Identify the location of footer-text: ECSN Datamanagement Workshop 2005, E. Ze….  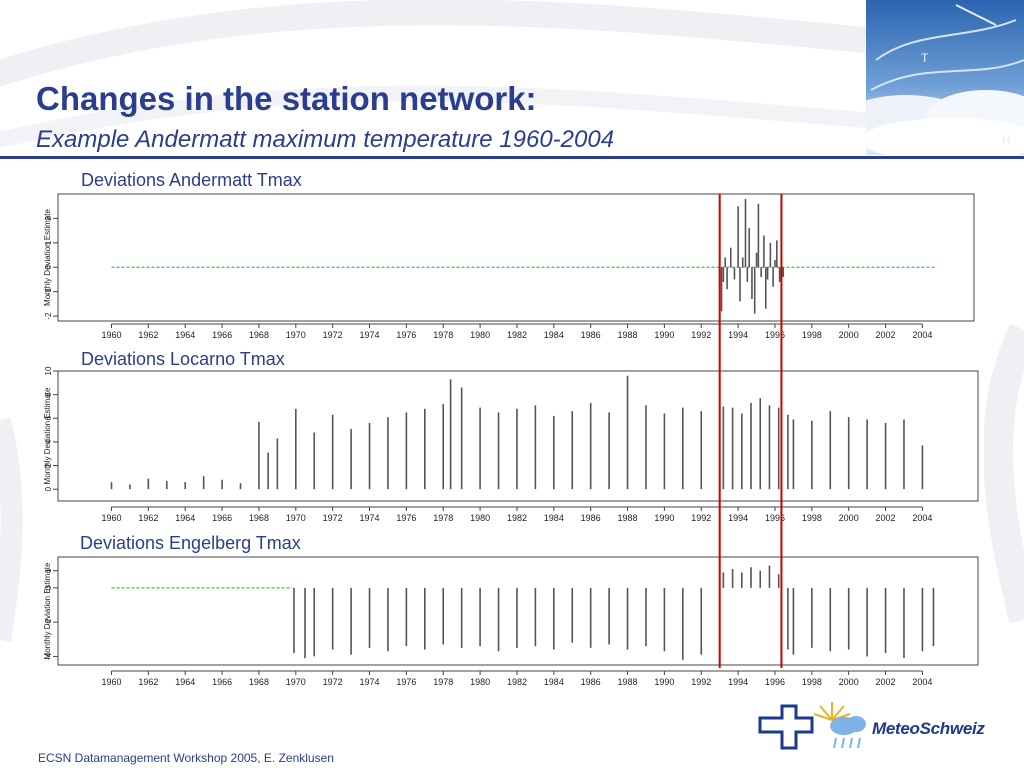
(186, 758).